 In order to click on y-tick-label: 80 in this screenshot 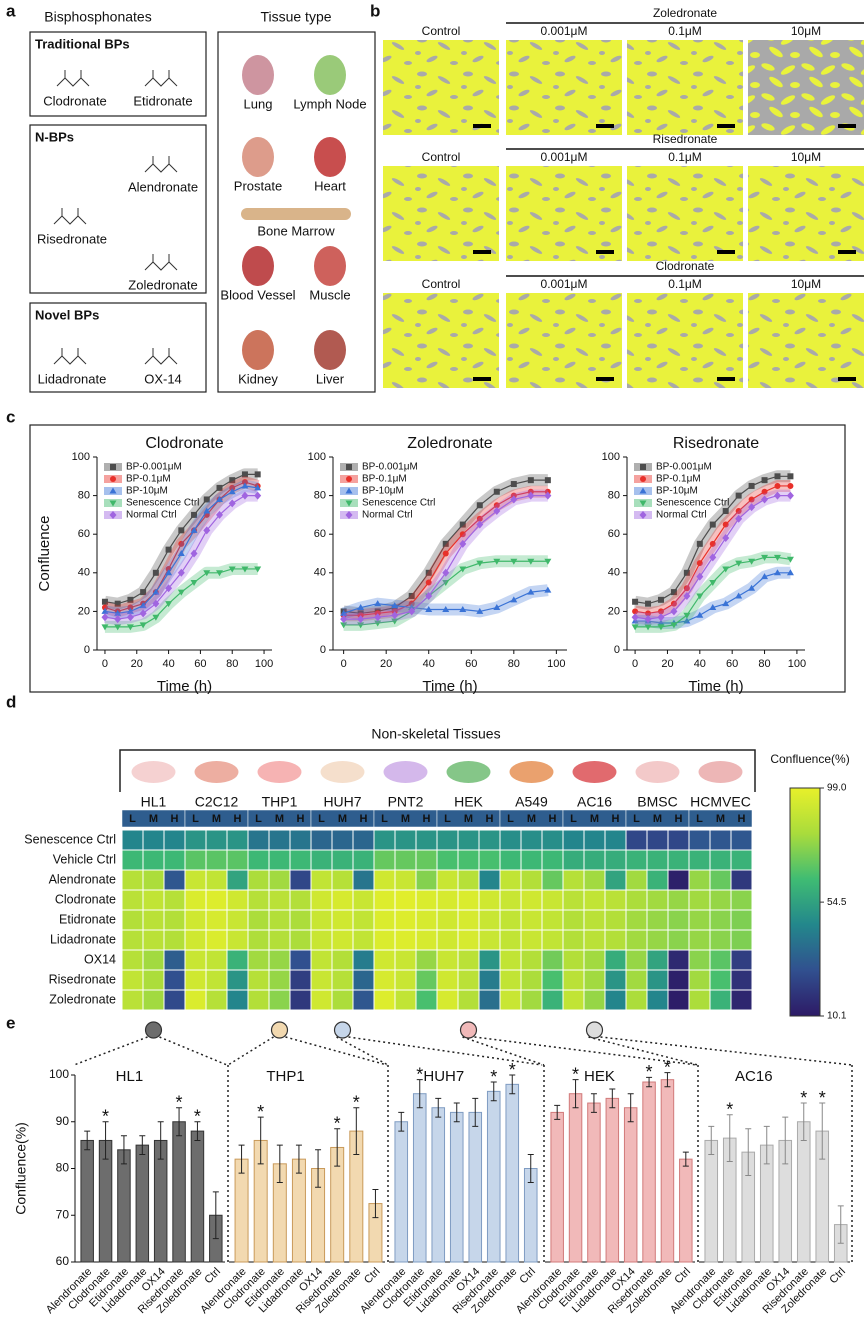, I will do `click(320, 496)`.